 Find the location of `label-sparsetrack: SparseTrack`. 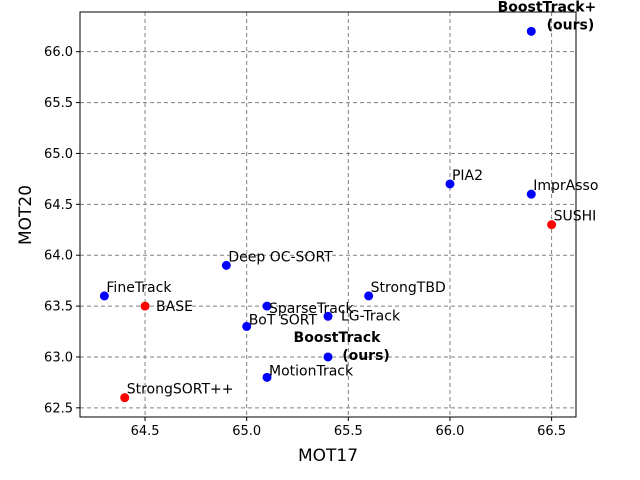

label-sparsetrack: SparseTrack is located at coordinates (312, 309).